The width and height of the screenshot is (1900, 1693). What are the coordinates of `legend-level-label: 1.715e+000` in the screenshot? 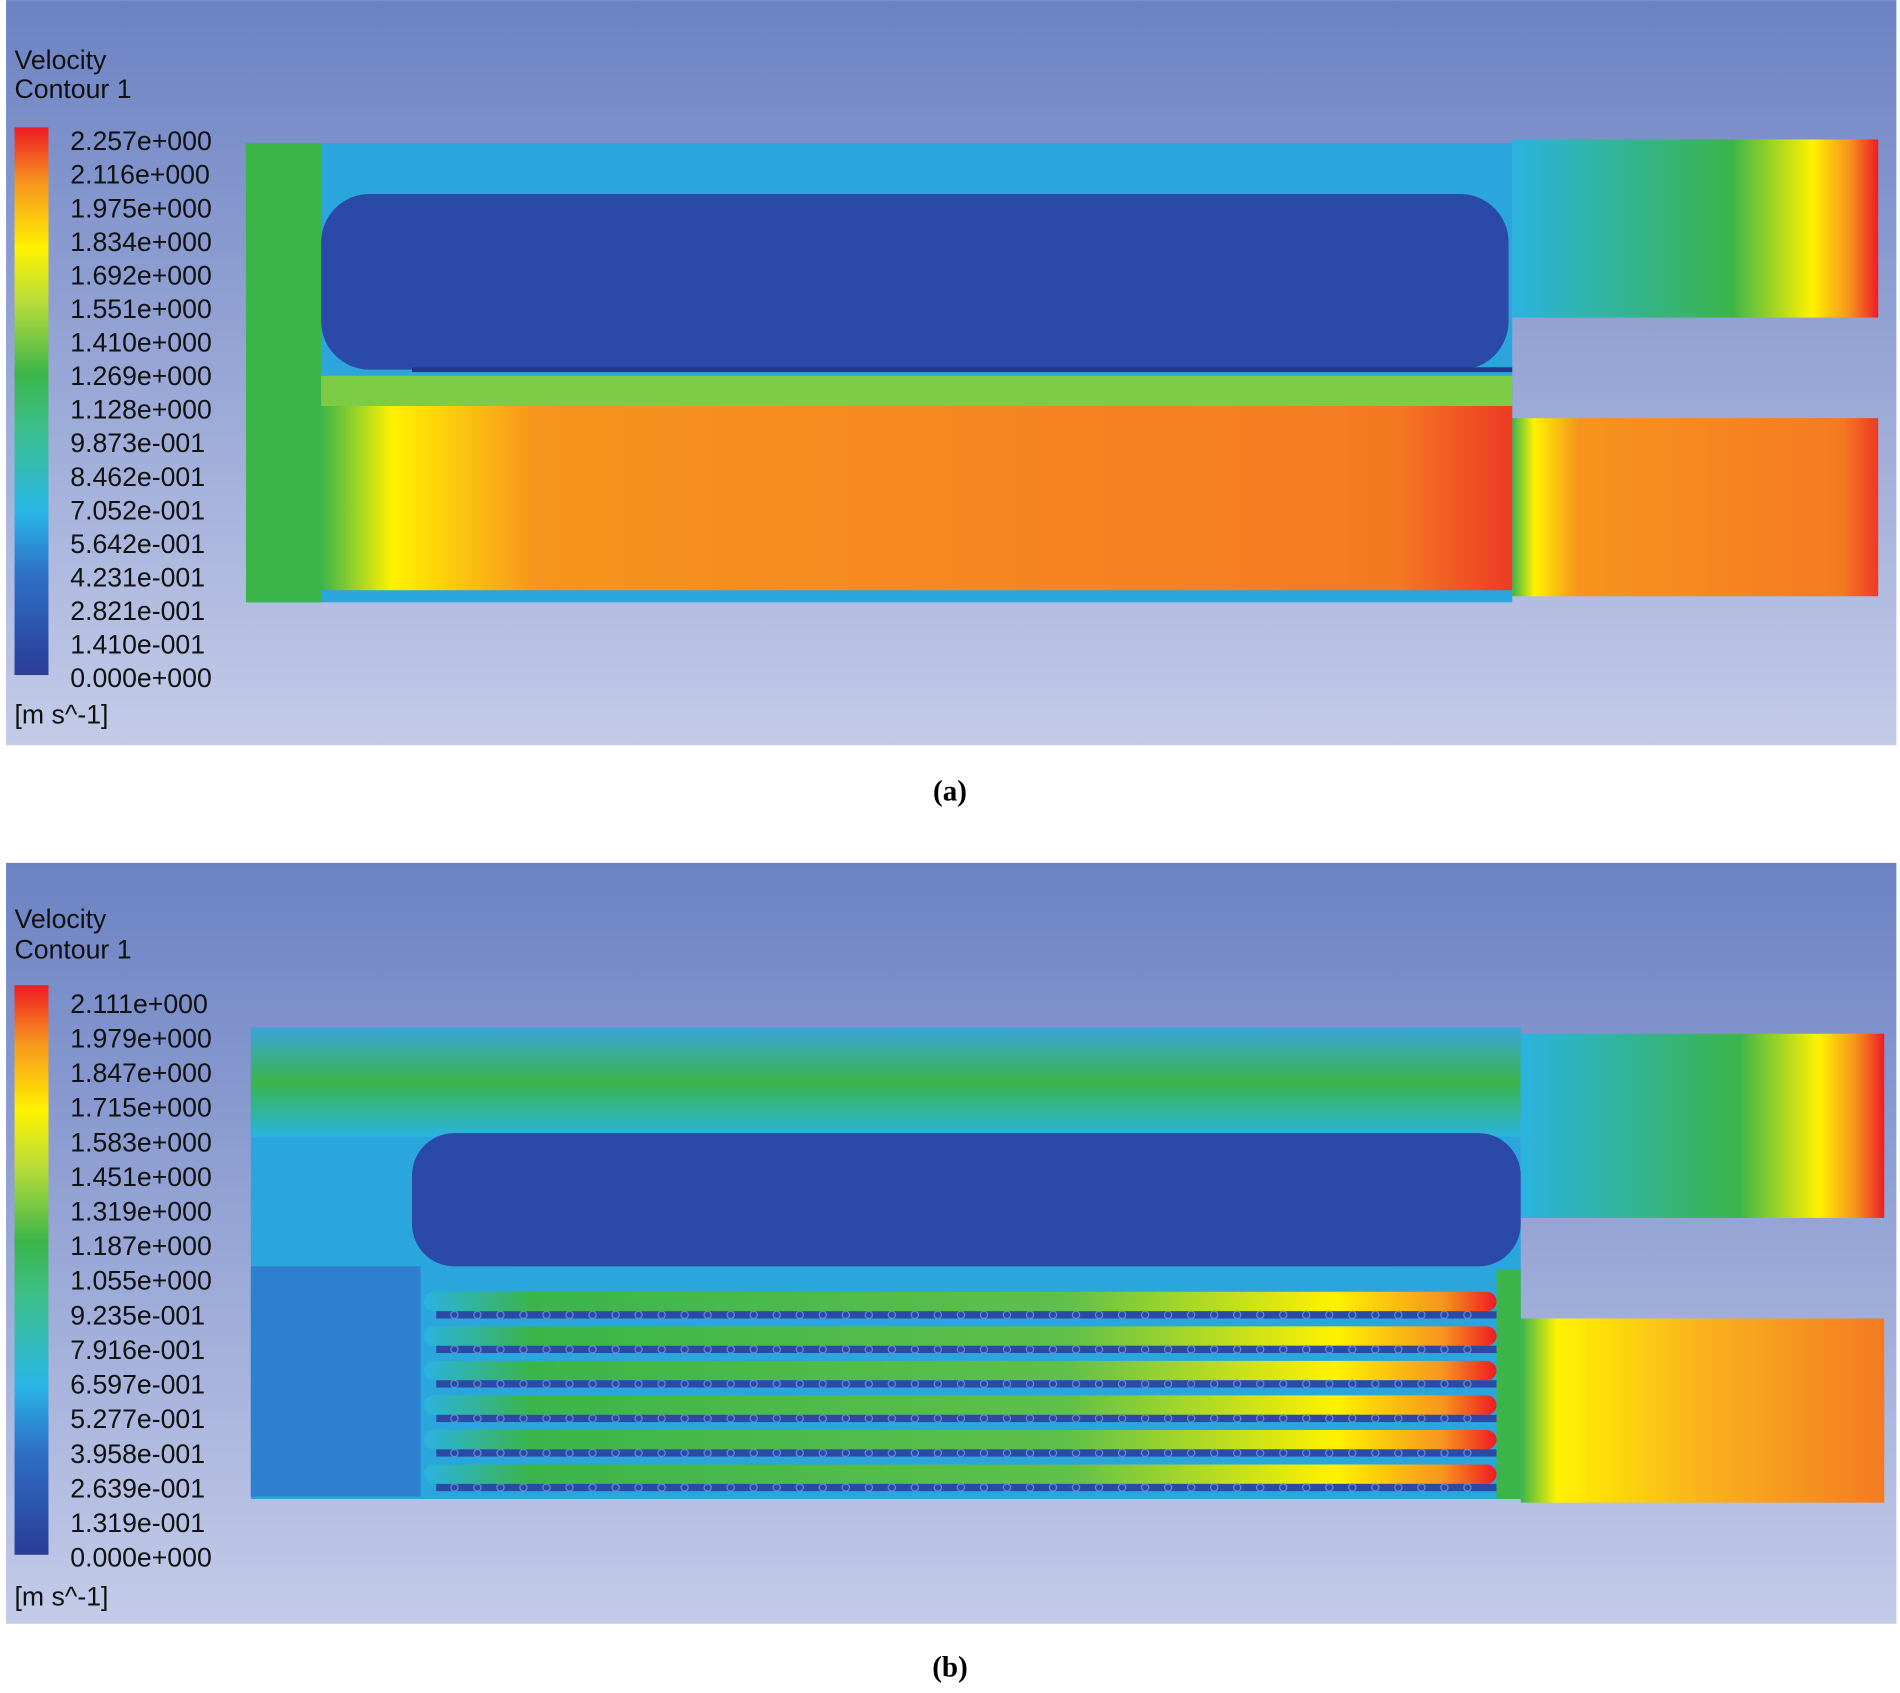 It's located at (141, 1108).